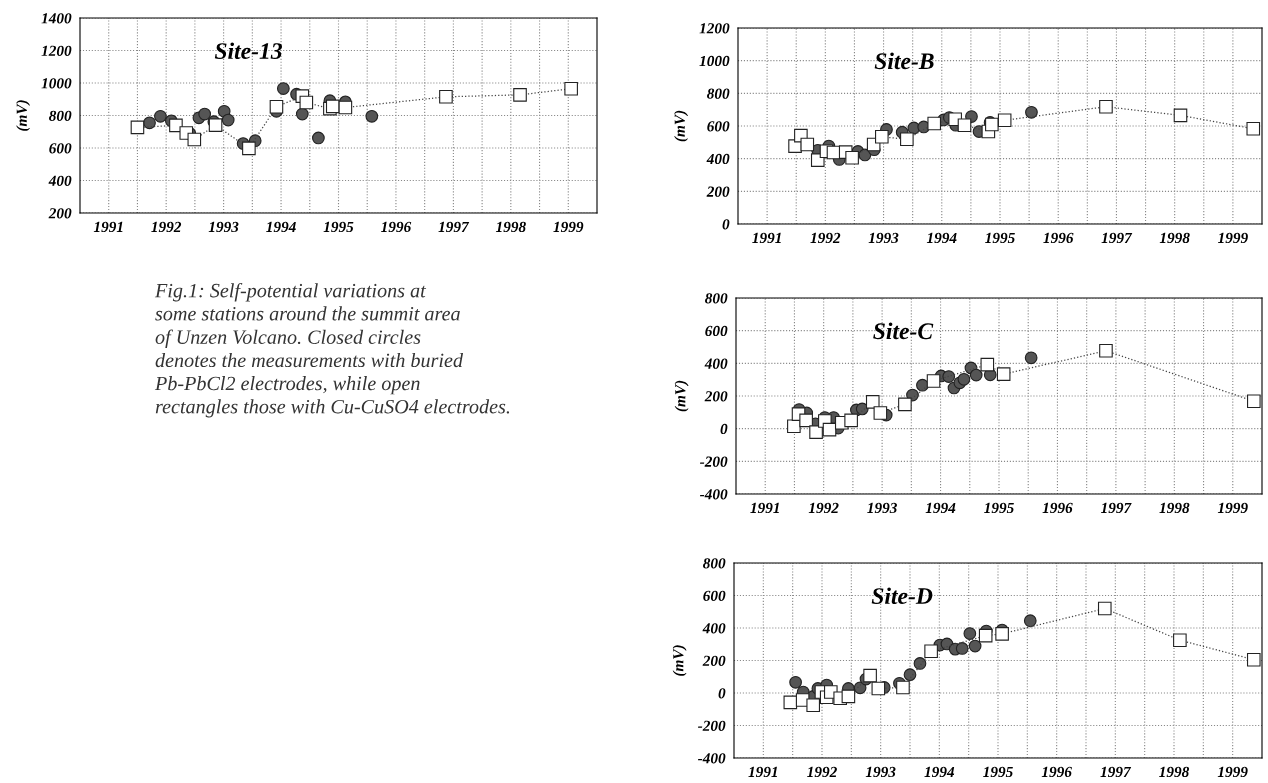 The height and width of the screenshot is (783, 1268). I want to click on text: Site-B, so click(904, 61).